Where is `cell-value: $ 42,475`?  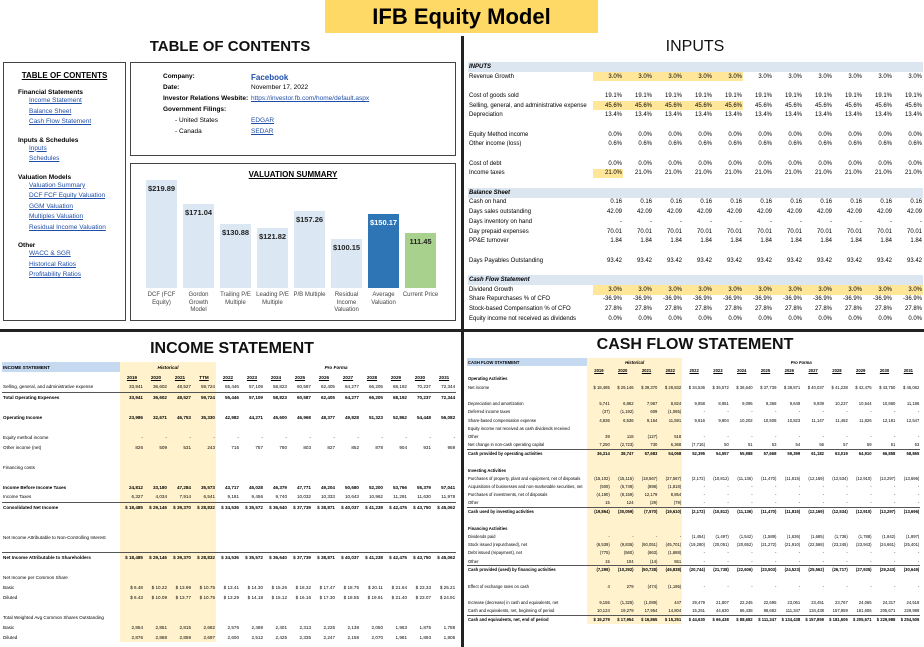
cell-value: $ 42,475 is located at coordinates (863, 387).